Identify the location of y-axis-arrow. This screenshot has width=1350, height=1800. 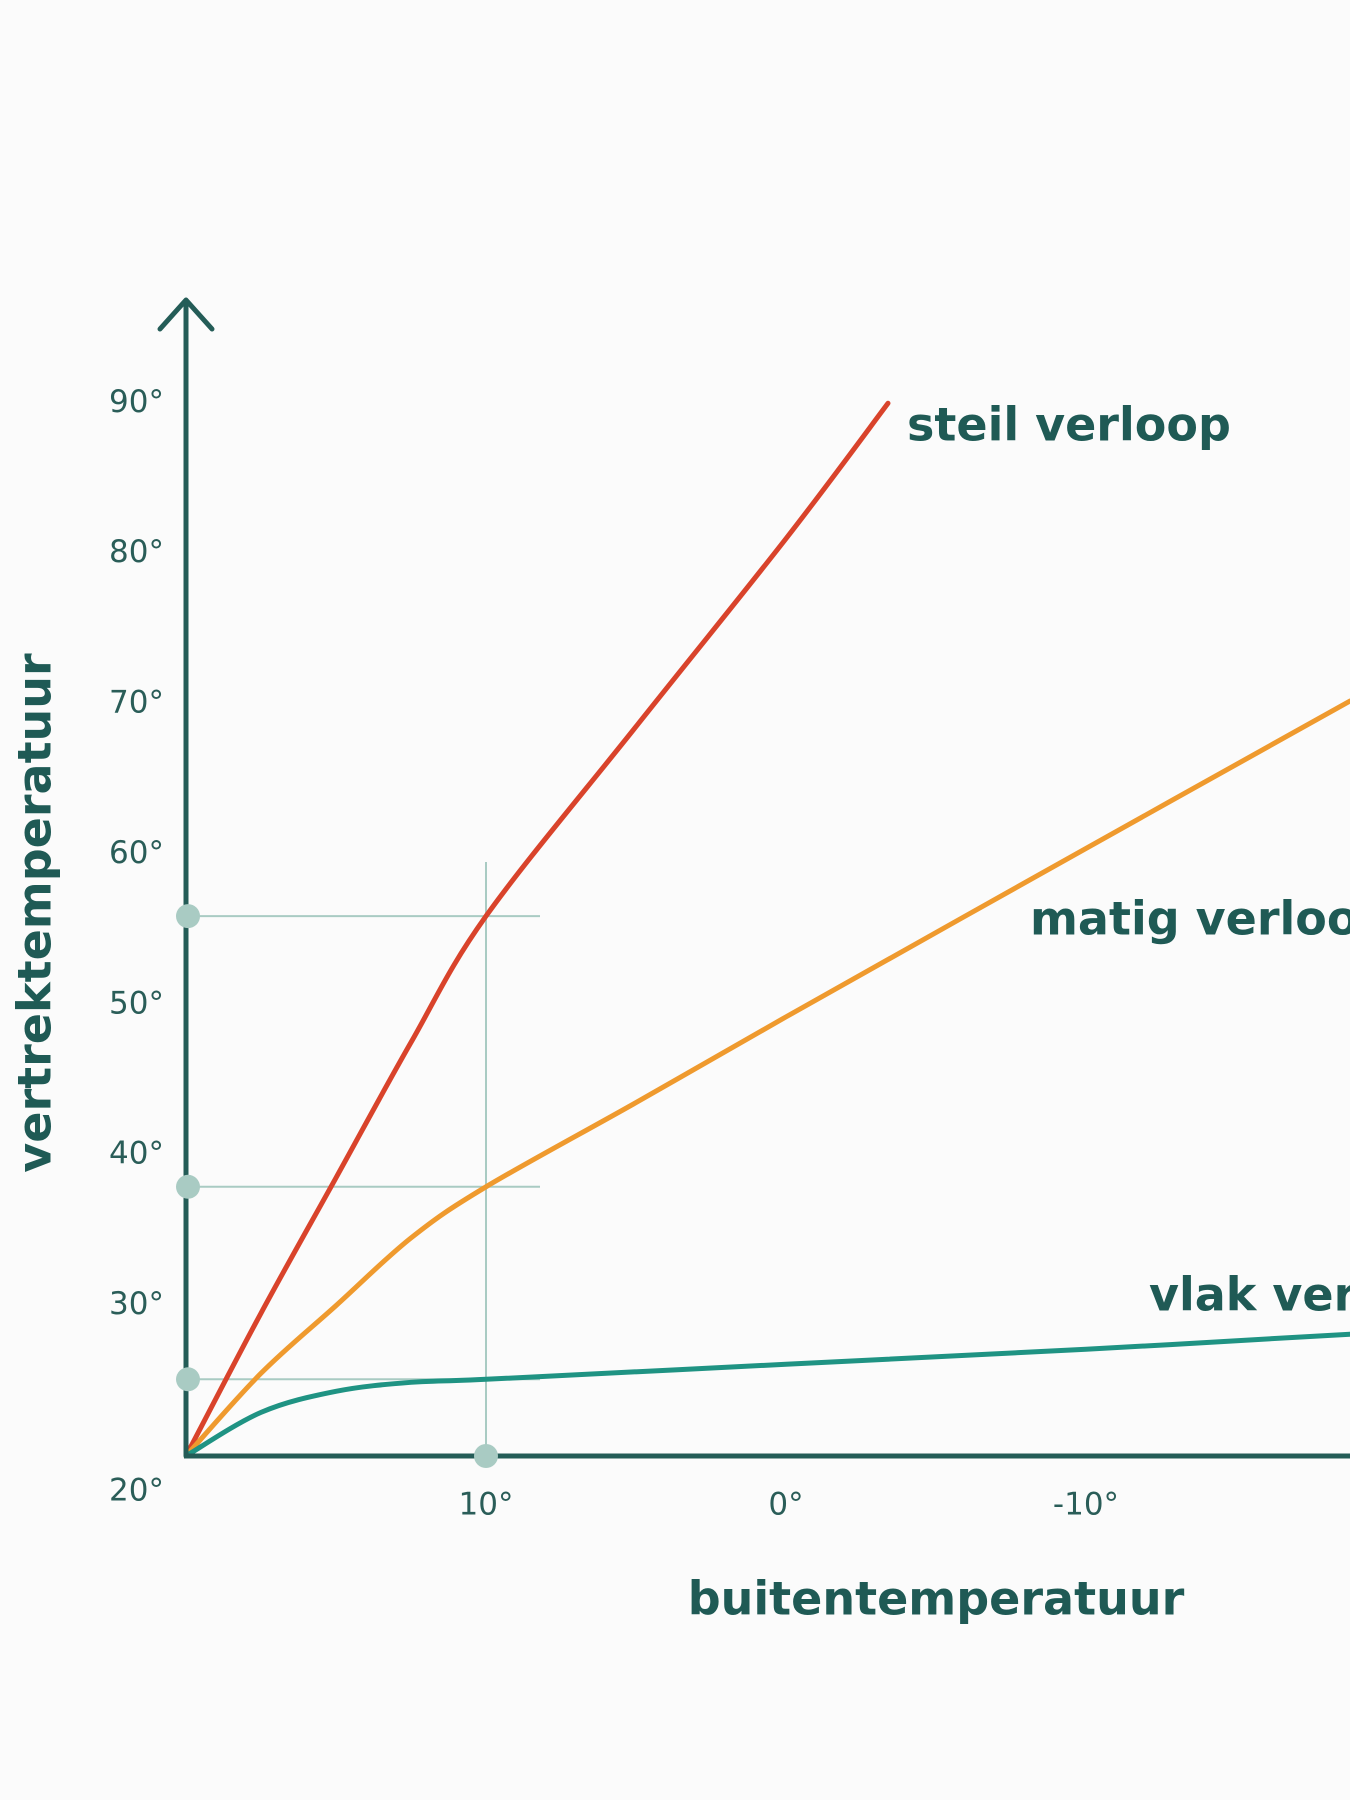
(186, 314).